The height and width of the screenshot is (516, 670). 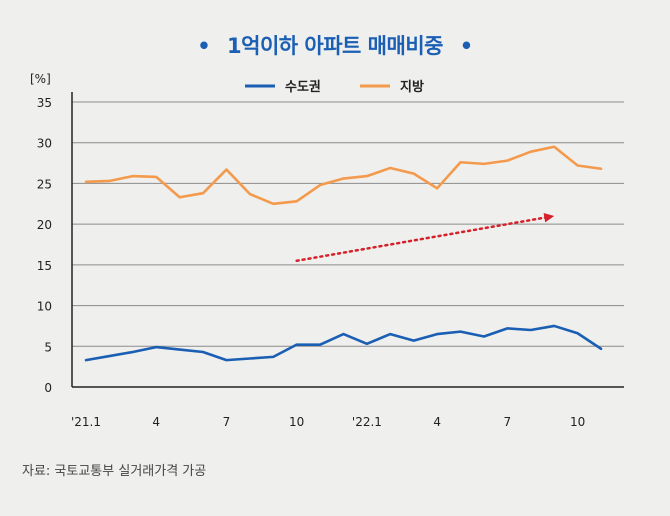 I want to click on x-tick-label: '22.1, so click(x=367, y=422).